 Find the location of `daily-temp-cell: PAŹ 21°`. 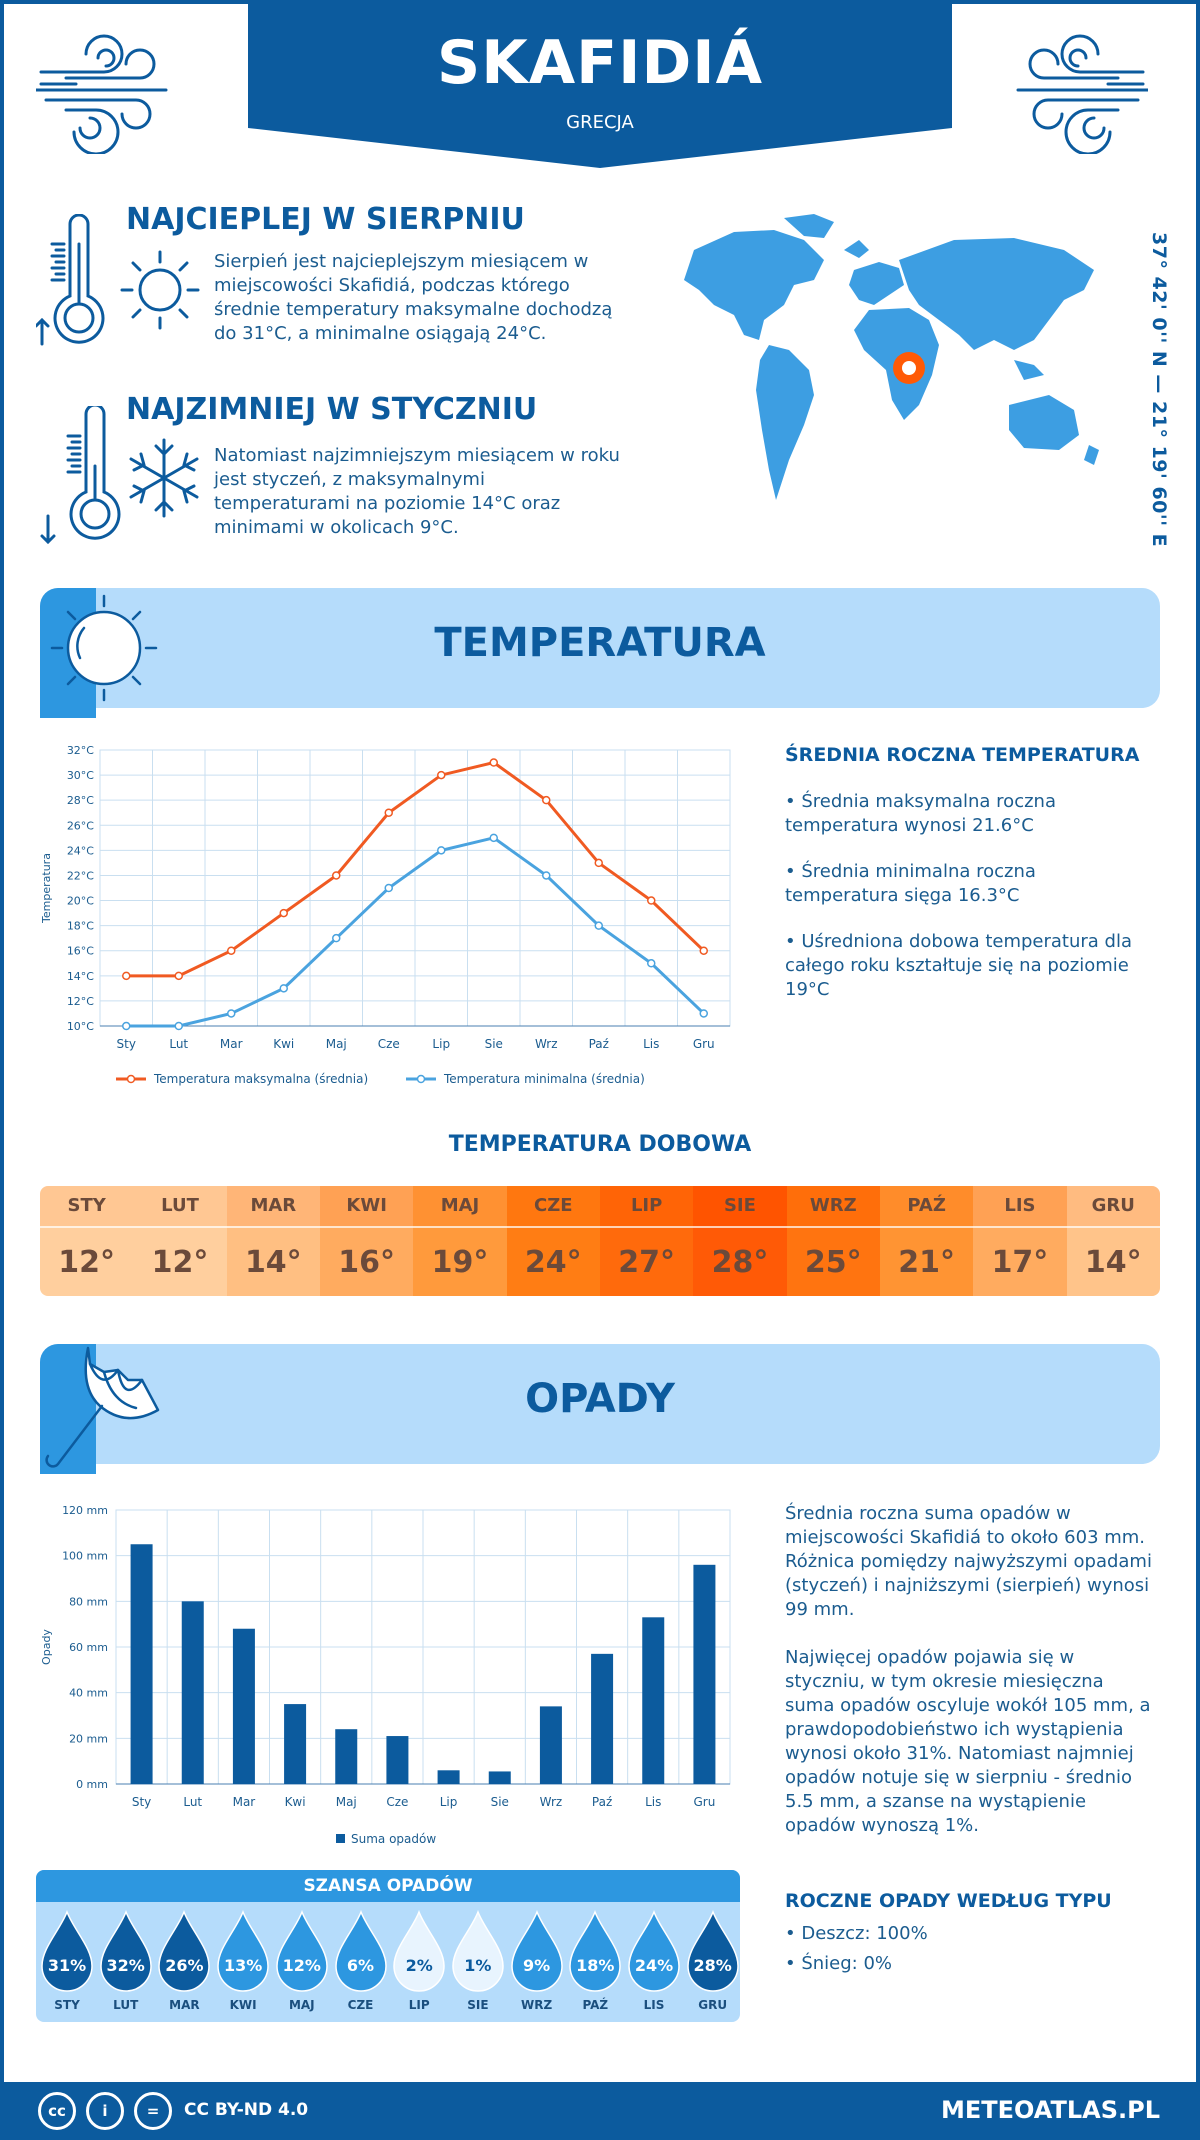

daily-temp-cell: PAŹ 21° is located at coordinates (926, 1241).